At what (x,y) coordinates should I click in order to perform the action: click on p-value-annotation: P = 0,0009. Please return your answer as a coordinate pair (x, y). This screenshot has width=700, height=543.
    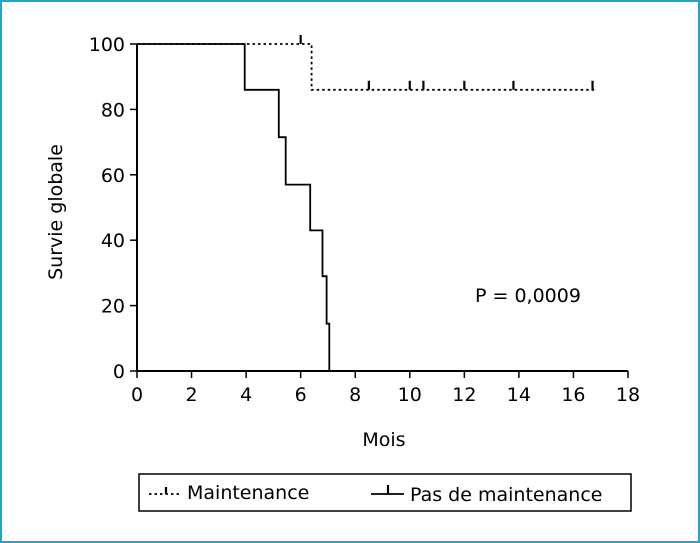
    Looking at the image, I should click on (528, 296).